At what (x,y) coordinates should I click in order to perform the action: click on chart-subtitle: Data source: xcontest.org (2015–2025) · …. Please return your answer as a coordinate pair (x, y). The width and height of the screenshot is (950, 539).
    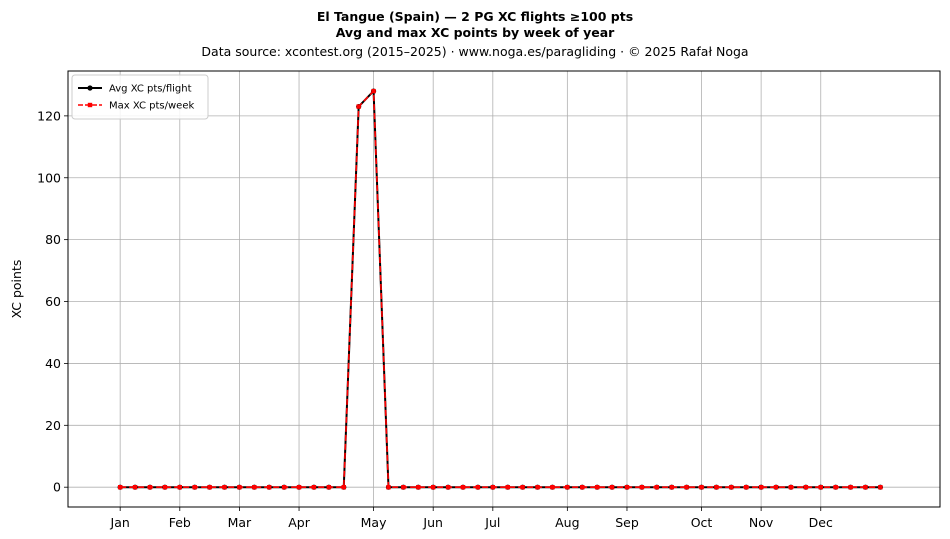
    Looking at the image, I should click on (474, 51).